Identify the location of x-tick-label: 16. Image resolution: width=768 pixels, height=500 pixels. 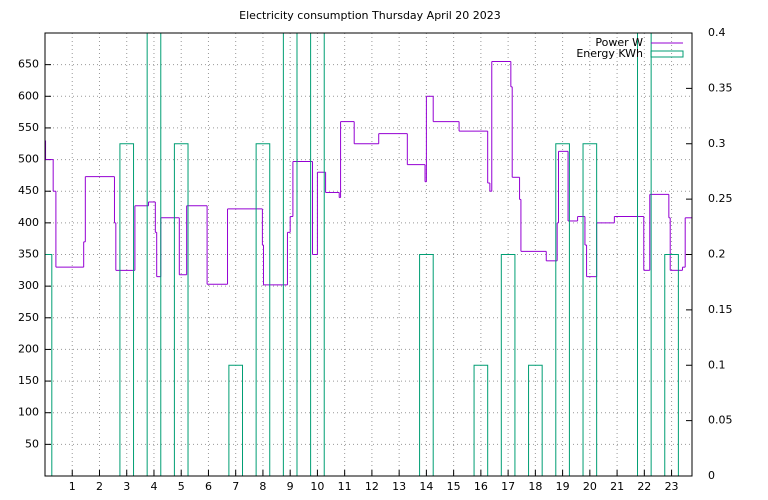
(481, 486).